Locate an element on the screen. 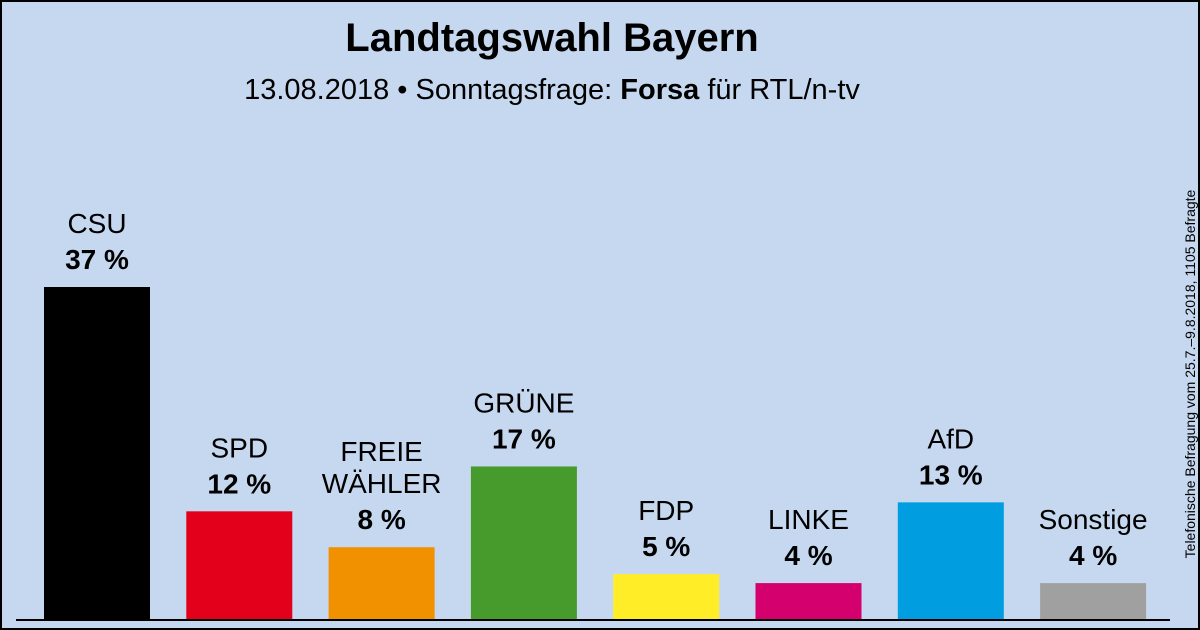  chart-title: Landtagswahl Bayern is located at coordinates (552, 38).